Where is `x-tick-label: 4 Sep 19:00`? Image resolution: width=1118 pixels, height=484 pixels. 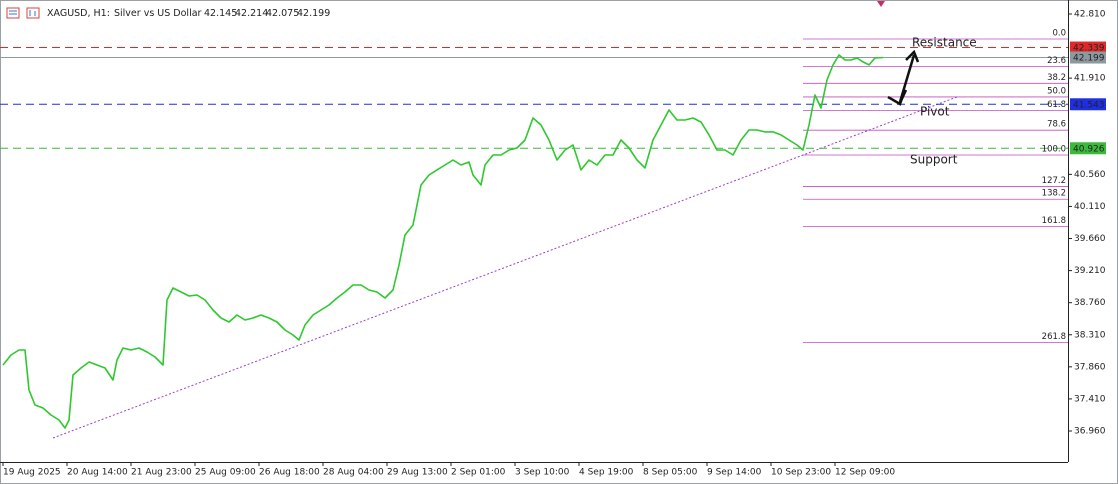
x-tick-label: 4 Sep 19:00 is located at coordinates (606, 473).